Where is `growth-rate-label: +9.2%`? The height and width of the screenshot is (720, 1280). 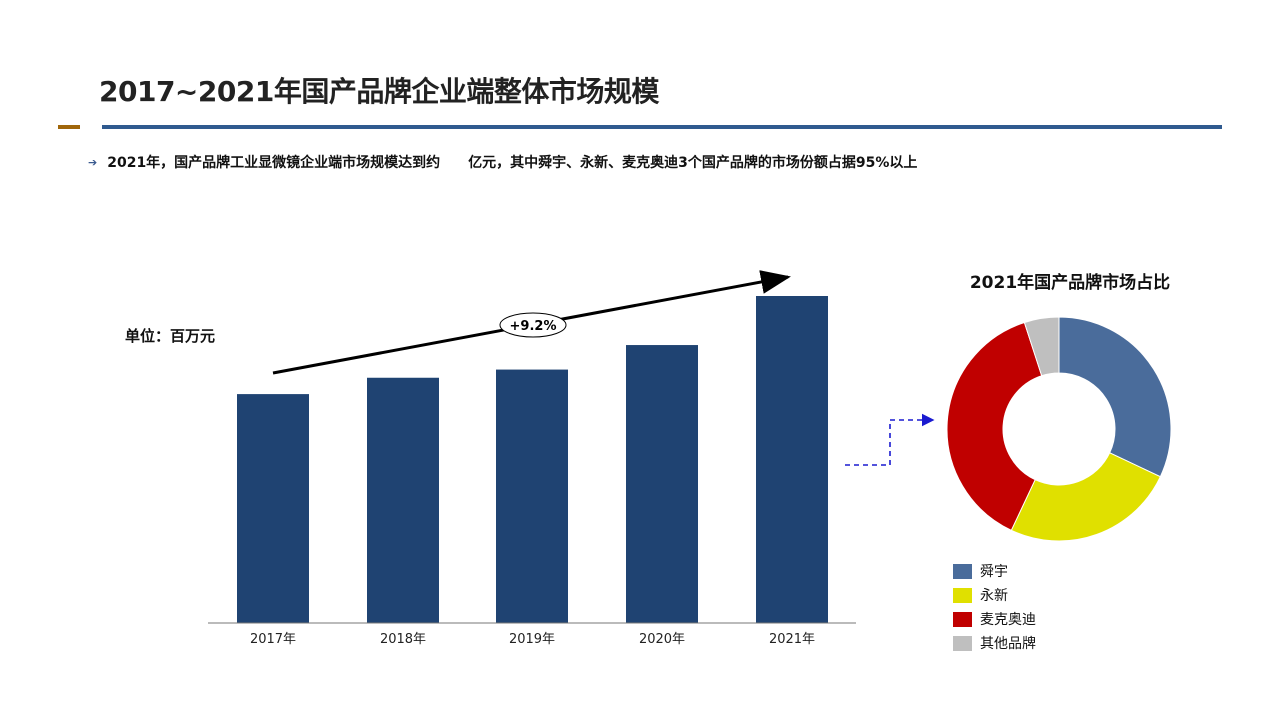
growth-rate-label: +9.2% is located at coordinates (533, 326).